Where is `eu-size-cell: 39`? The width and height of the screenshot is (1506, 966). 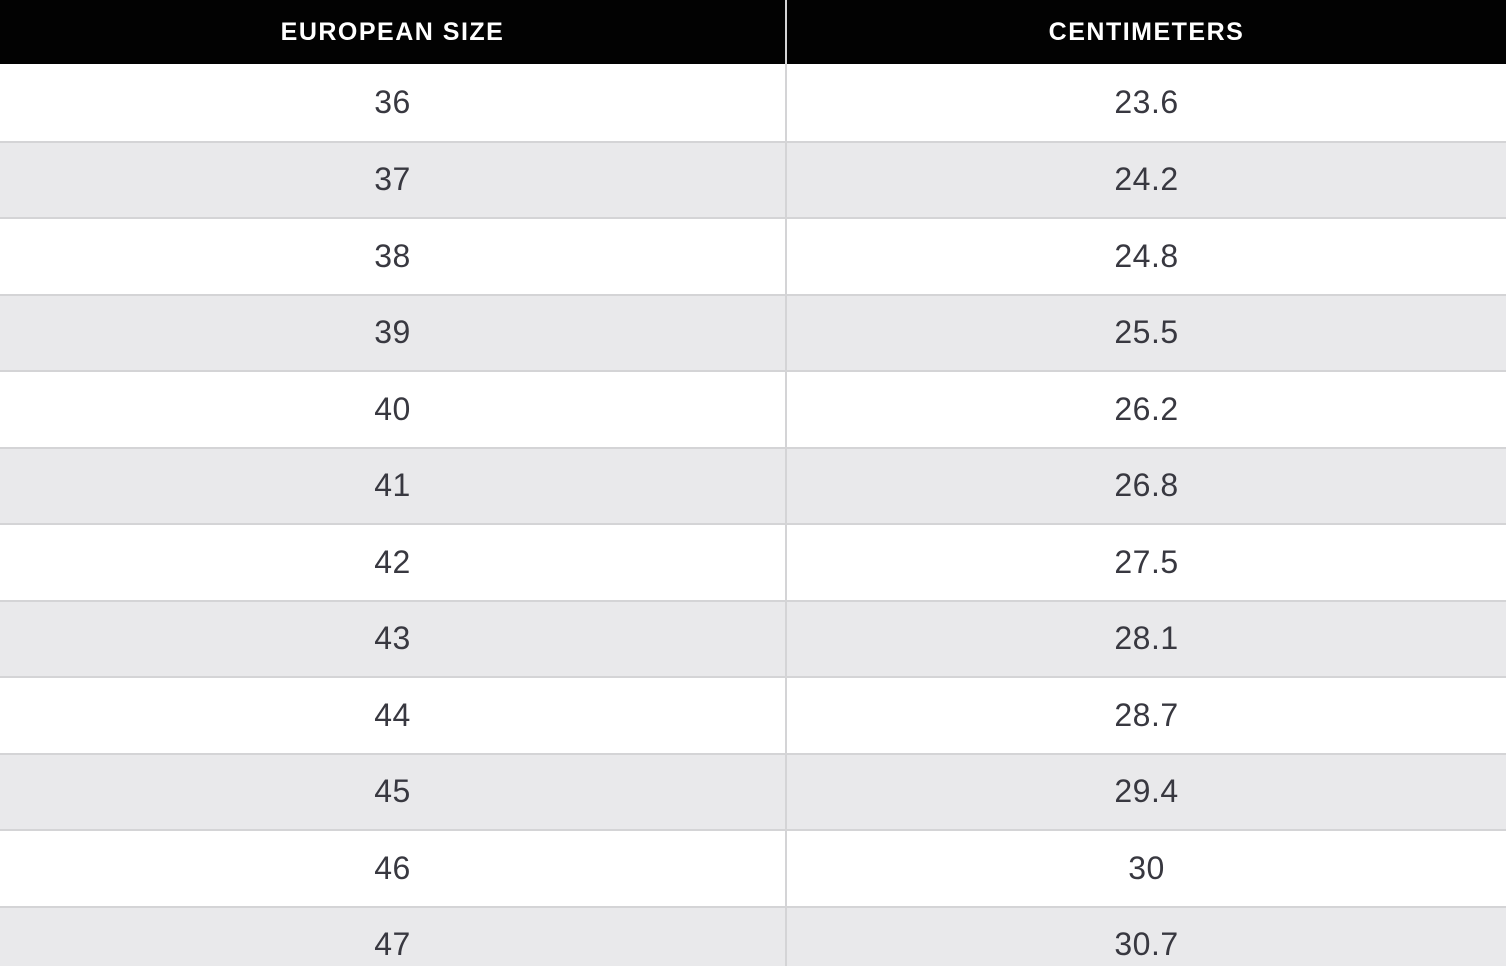
eu-size-cell: 39 is located at coordinates (393, 332).